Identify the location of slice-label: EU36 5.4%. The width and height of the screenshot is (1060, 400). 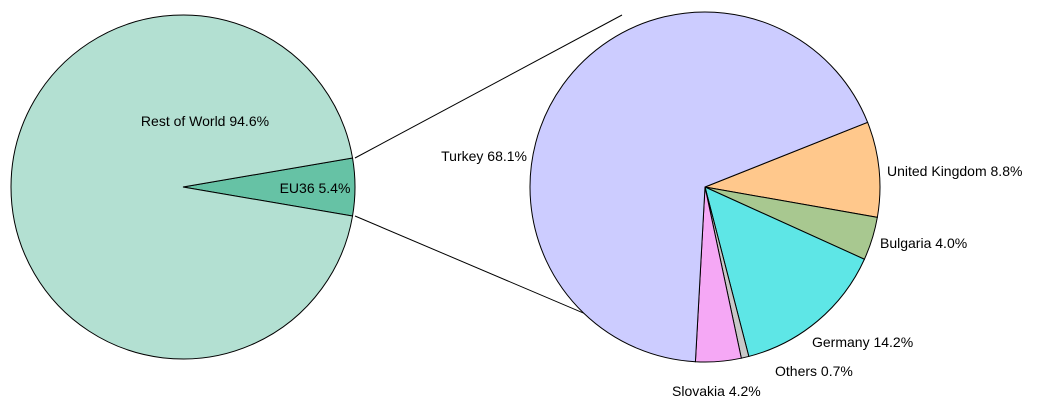
(315, 188).